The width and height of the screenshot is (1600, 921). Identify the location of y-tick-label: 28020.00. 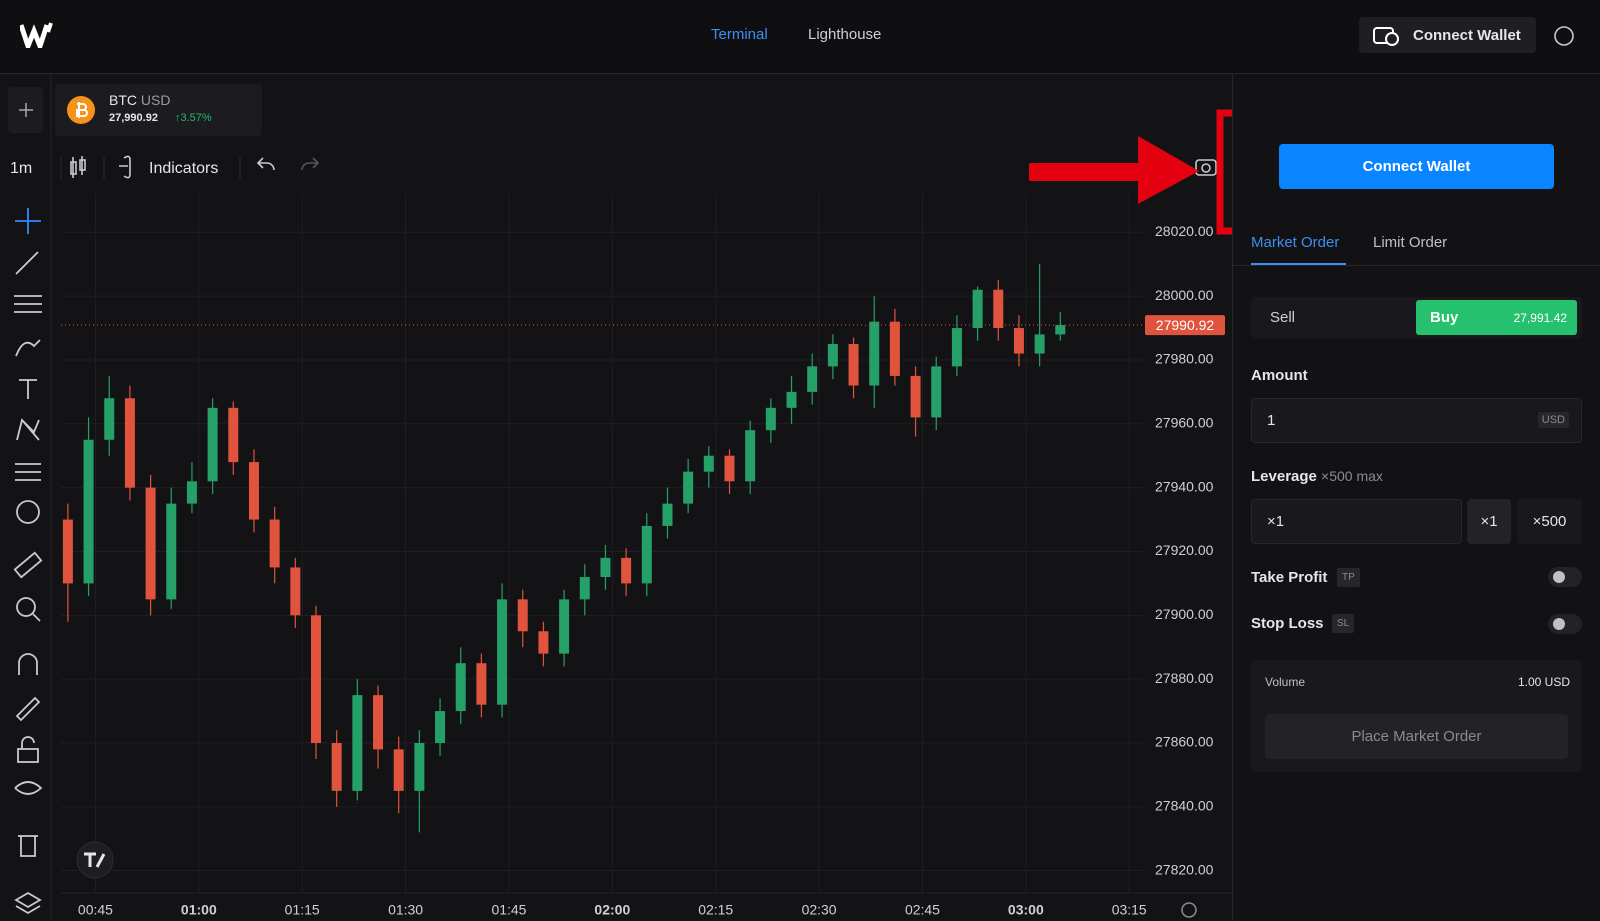
(1184, 231).